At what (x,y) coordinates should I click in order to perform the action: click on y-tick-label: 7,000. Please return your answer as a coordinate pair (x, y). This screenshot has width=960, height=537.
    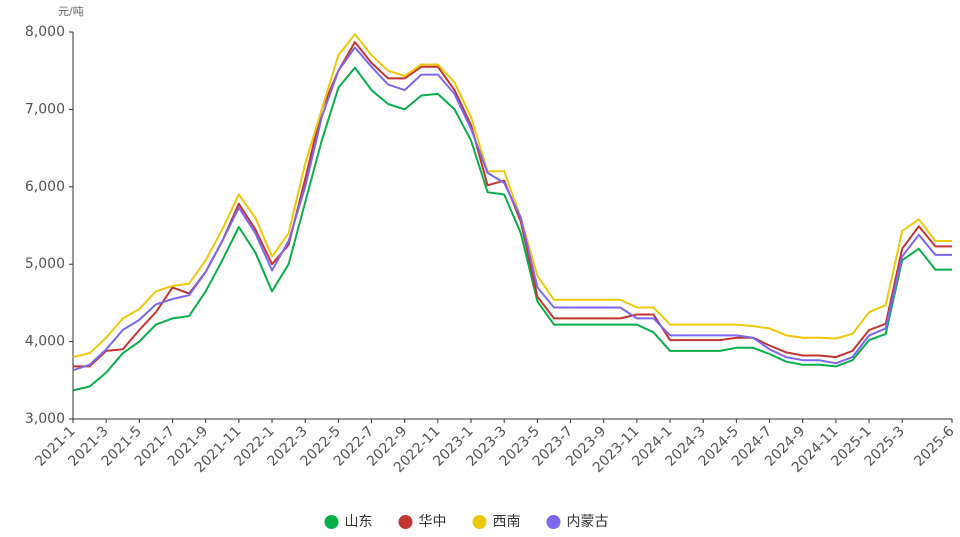
    Looking at the image, I should click on (45, 109).